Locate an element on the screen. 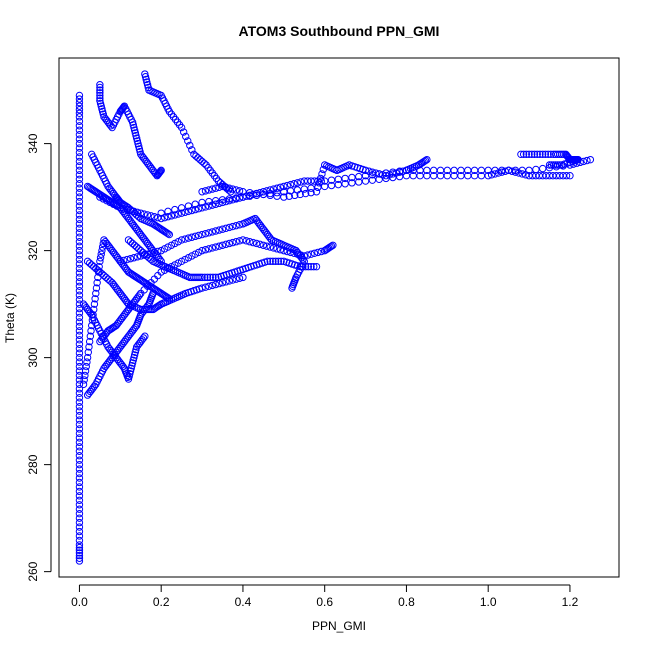 The height and width of the screenshot is (650, 650). y-tick-label: 280 is located at coordinates (33, 464).